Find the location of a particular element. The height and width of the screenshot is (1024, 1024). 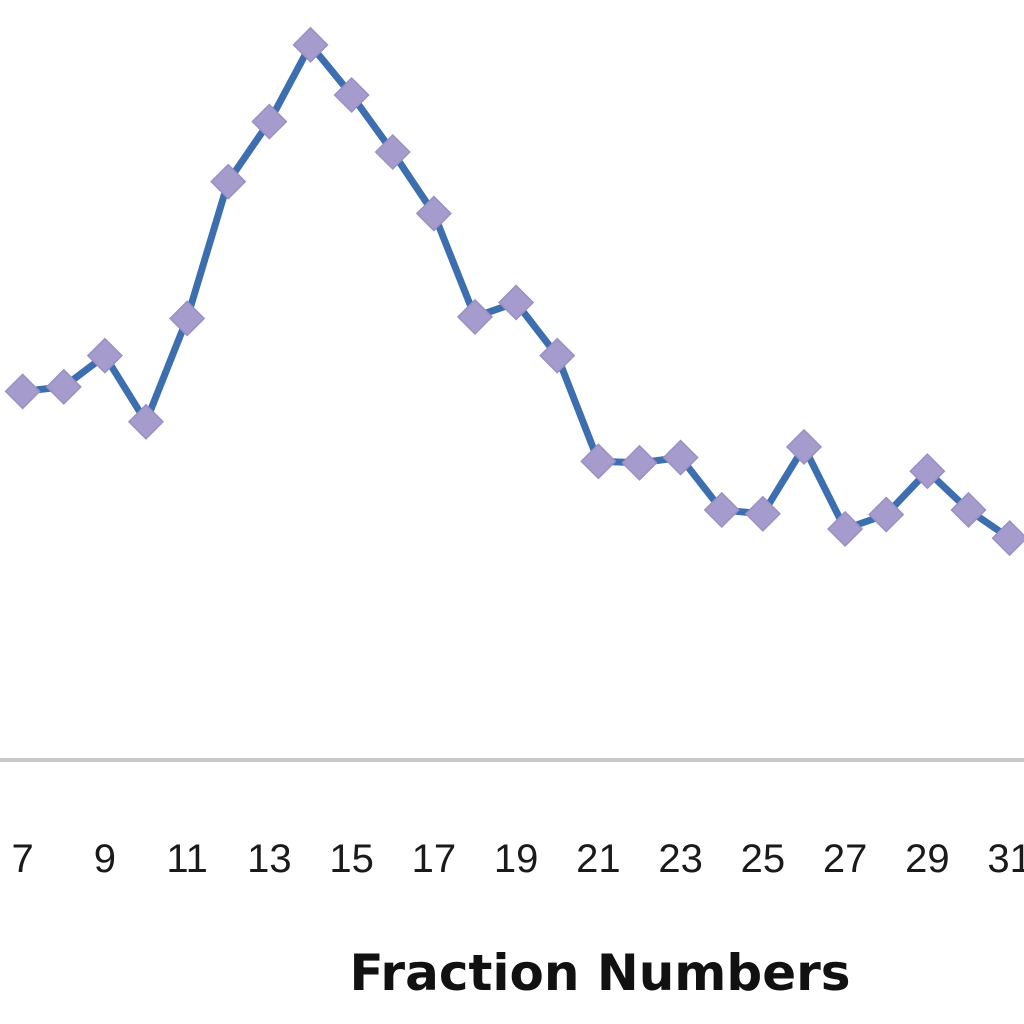

x-tick-label-29: 29 is located at coordinates (927, 859).